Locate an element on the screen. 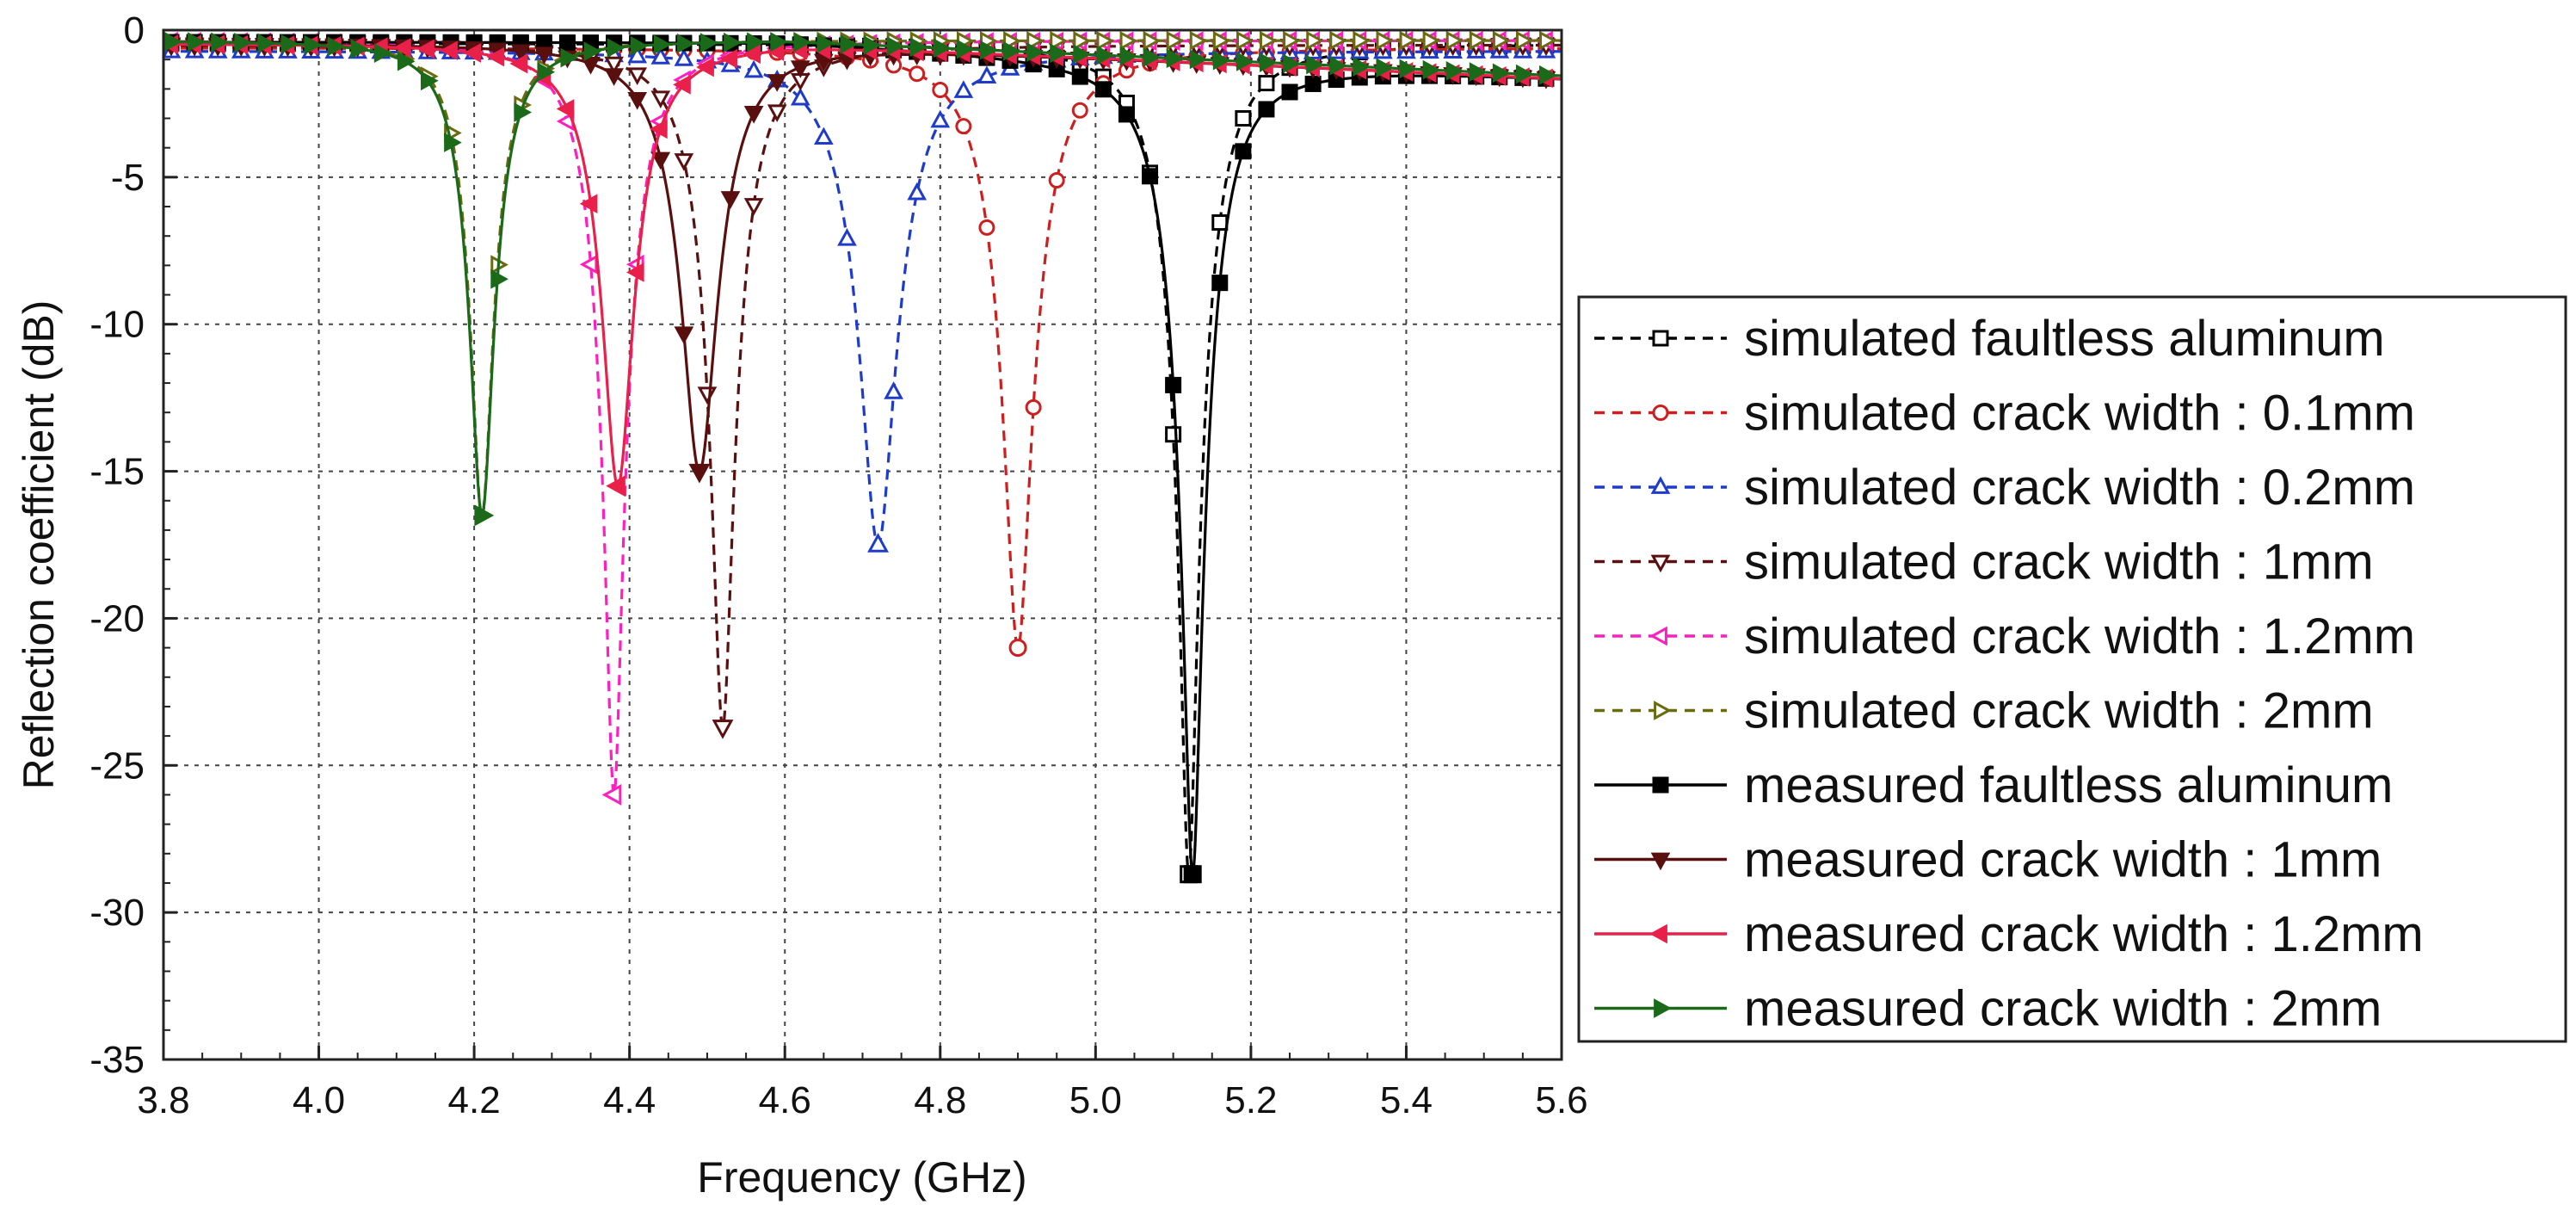 Image resolution: width=2576 pixels, height=1217 pixels. legend-entry: simulated faultless aluminum is located at coordinates (1990, 339).